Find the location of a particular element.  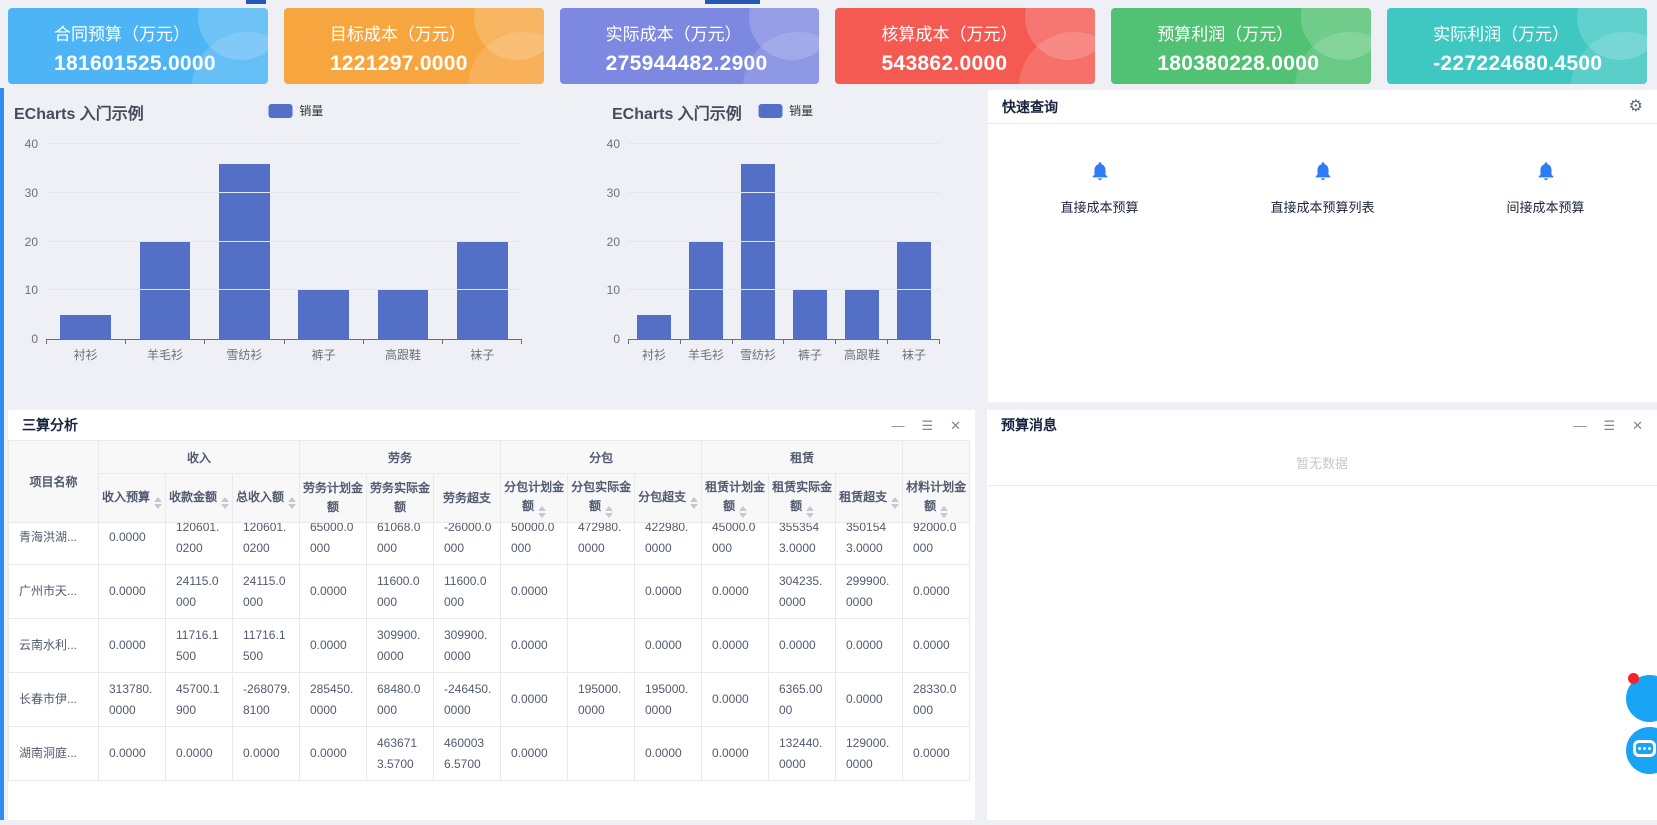

value-cell: 129000.0000 is located at coordinates (869, 753).